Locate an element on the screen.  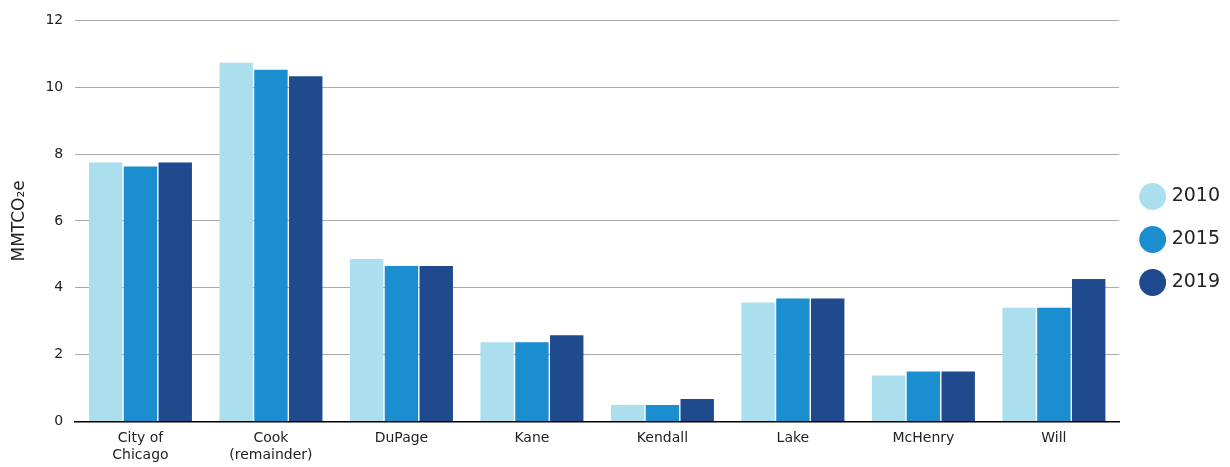
x-tick-label: Kendall is located at coordinates (662, 437).